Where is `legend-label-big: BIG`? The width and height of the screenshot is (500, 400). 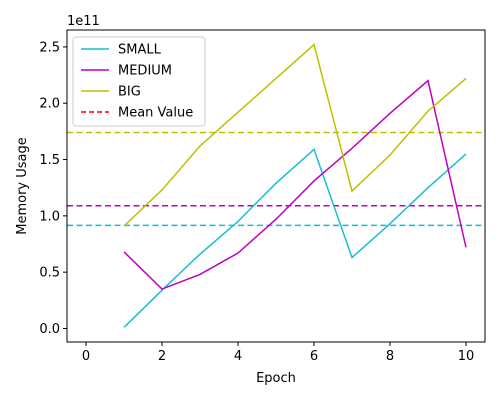
legend-label-big: BIG is located at coordinates (129, 92).